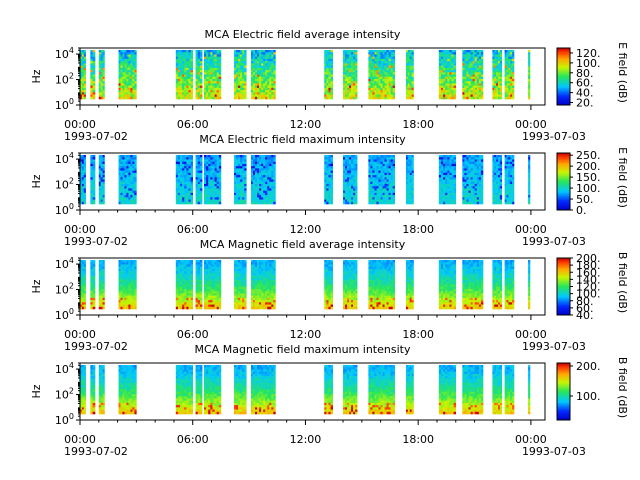 This screenshot has height=480, width=640. What do you see at coordinates (563, 73) in the screenshot?
I see `colorbar-swatch` at bounding box center [563, 73].